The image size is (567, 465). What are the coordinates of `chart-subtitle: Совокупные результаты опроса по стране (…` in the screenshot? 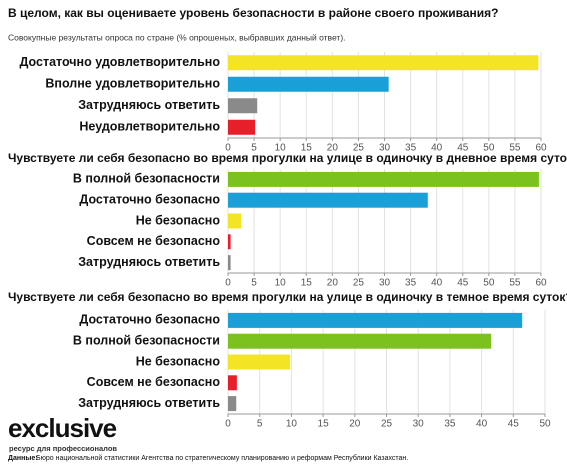 It's located at (177, 37).